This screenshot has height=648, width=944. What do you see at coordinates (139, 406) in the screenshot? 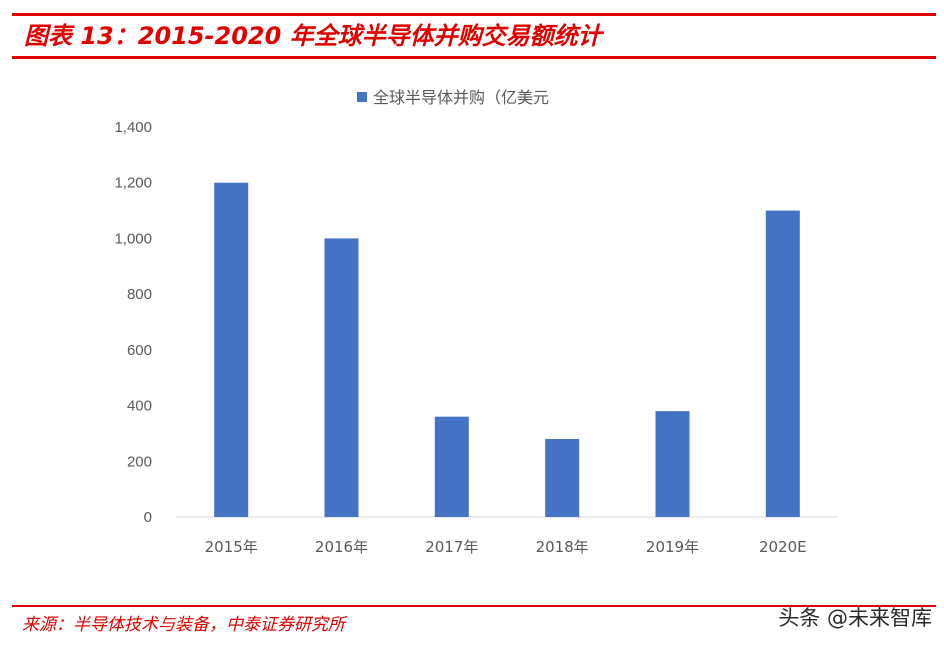
I see `y-tick-label: 400` at bounding box center [139, 406].